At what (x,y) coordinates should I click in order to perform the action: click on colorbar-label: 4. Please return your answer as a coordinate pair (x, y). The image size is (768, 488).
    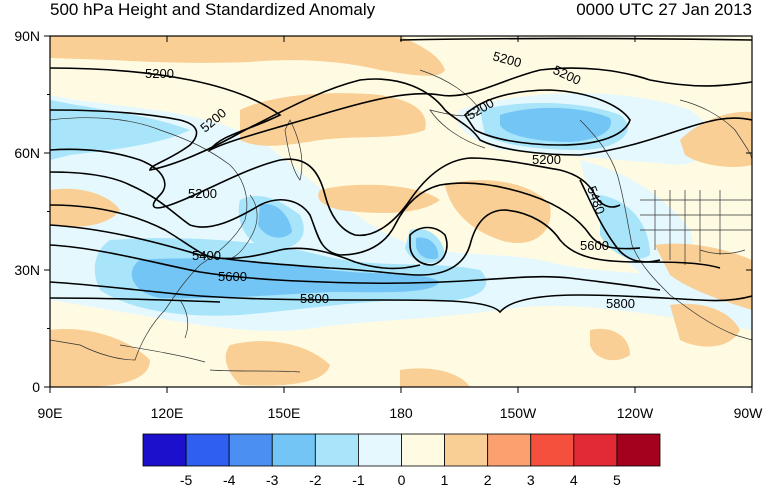
    Looking at the image, I should click on (574, 480).